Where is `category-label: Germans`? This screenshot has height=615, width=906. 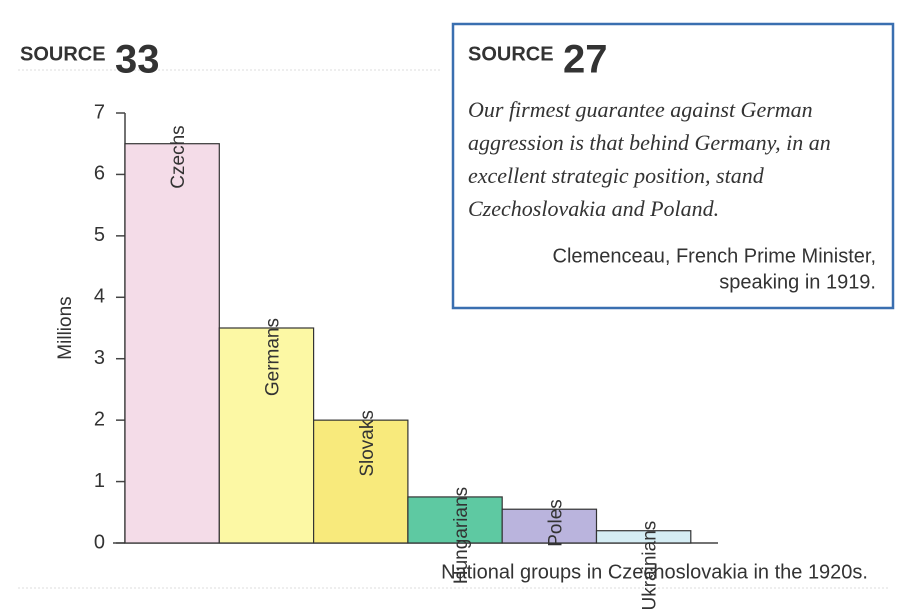 category-label: Germans is located at coordinates (272, 357).